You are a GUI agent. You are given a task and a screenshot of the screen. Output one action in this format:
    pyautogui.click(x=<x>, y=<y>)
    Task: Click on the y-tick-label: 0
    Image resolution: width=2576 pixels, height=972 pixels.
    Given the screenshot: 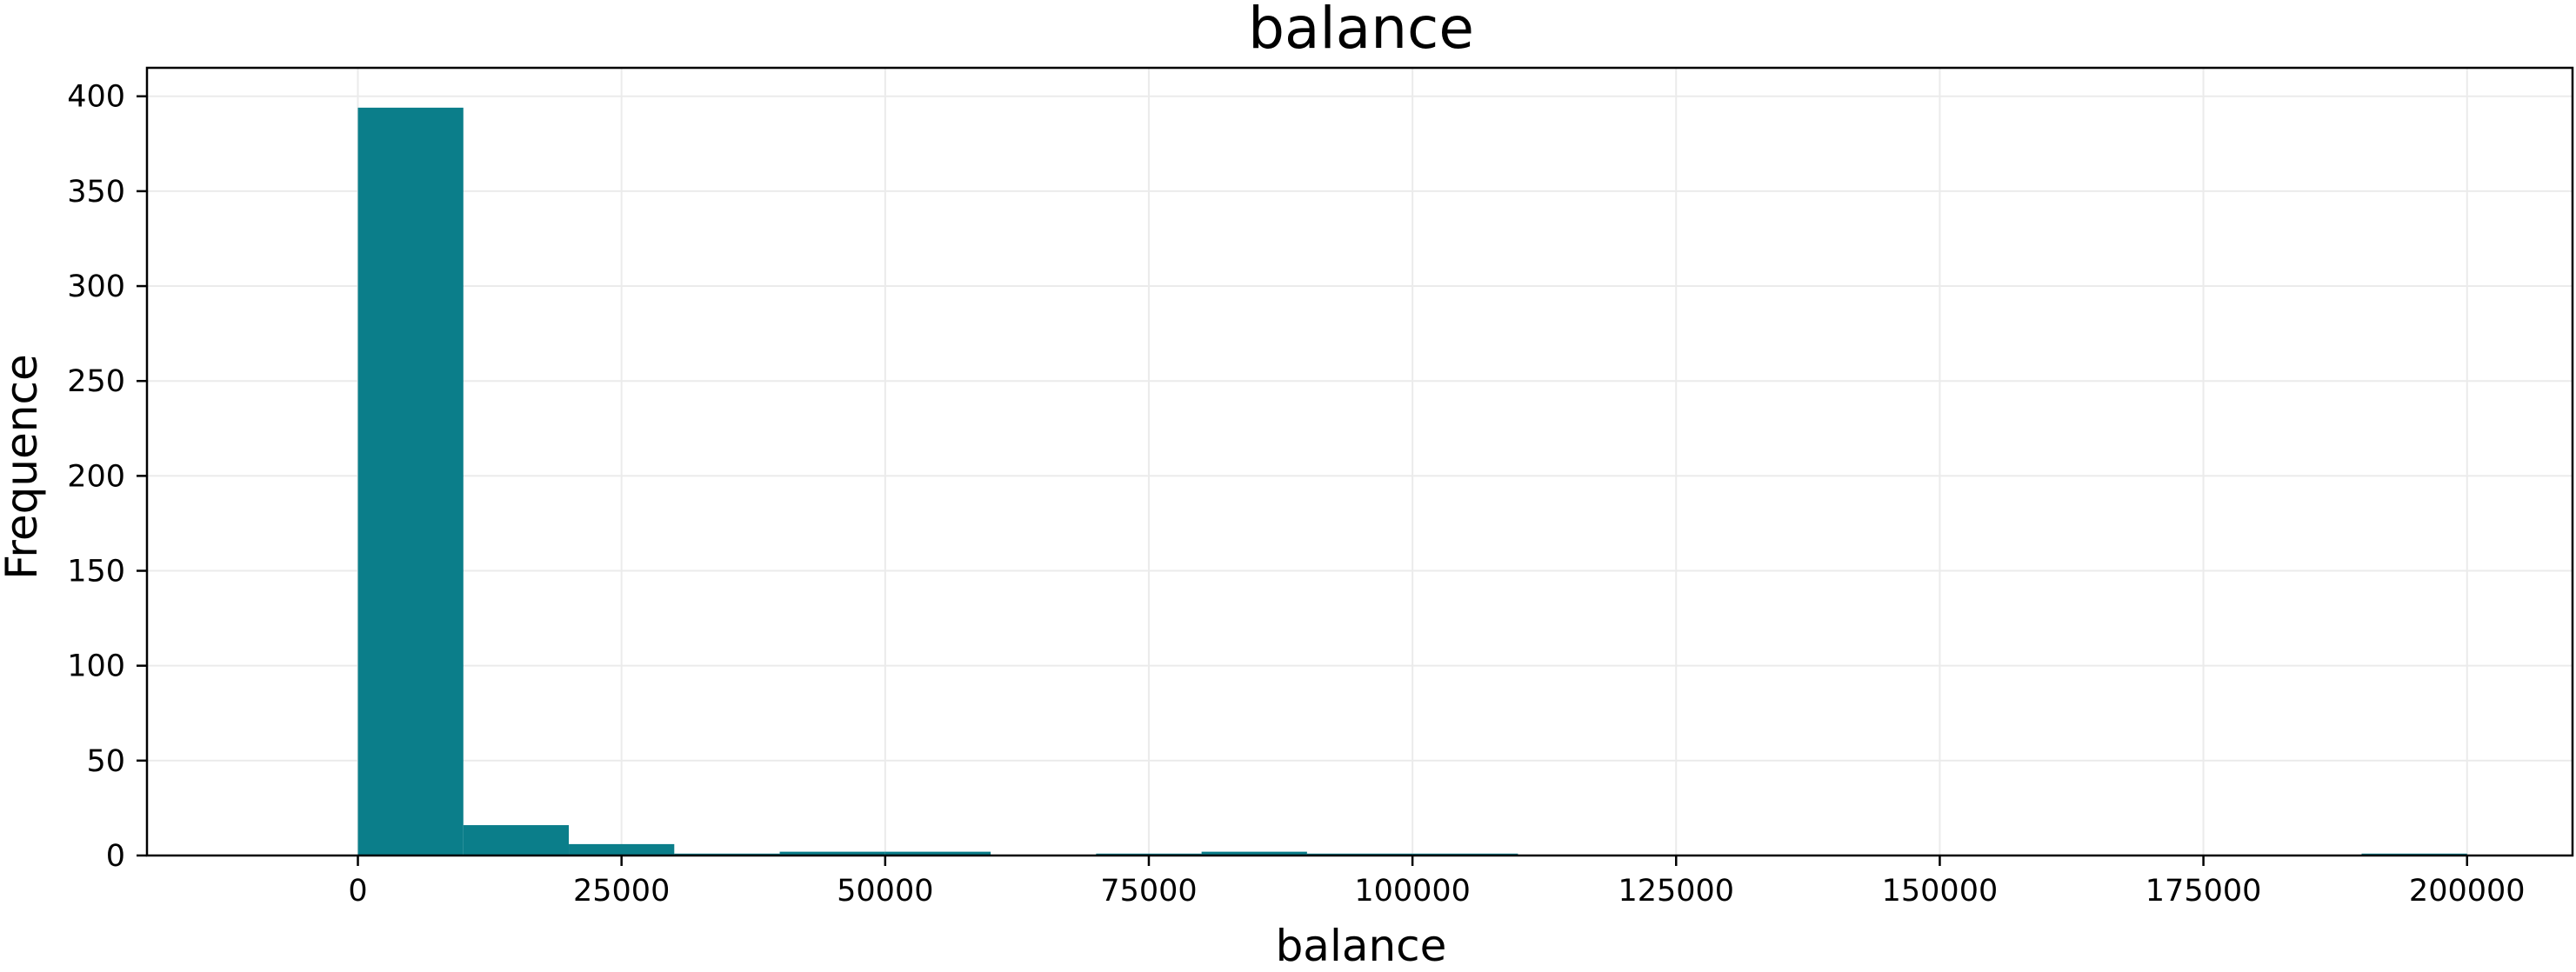 What is the action you would take?
    pyautogui.click(x=115, y=856)
    